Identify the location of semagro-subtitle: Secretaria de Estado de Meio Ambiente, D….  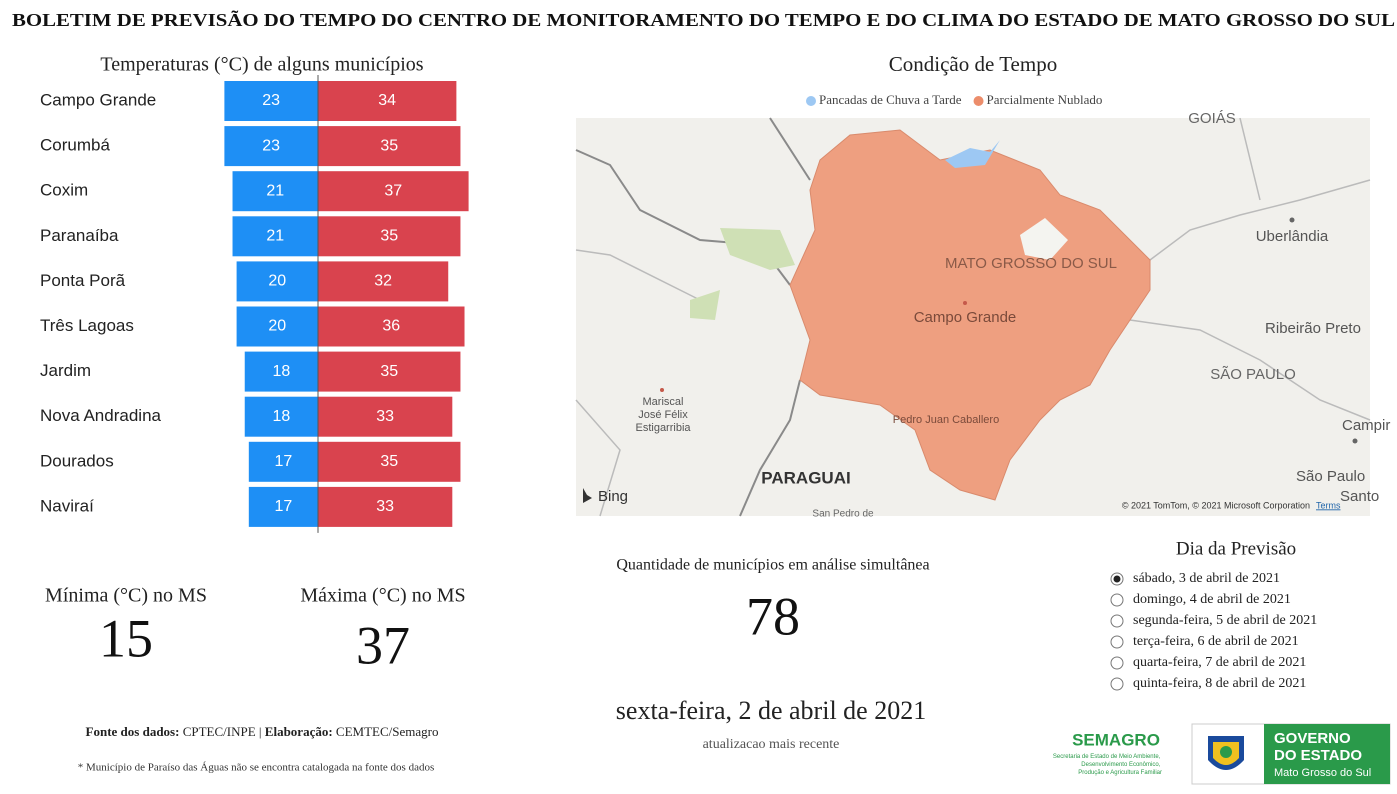
(1107, 765).